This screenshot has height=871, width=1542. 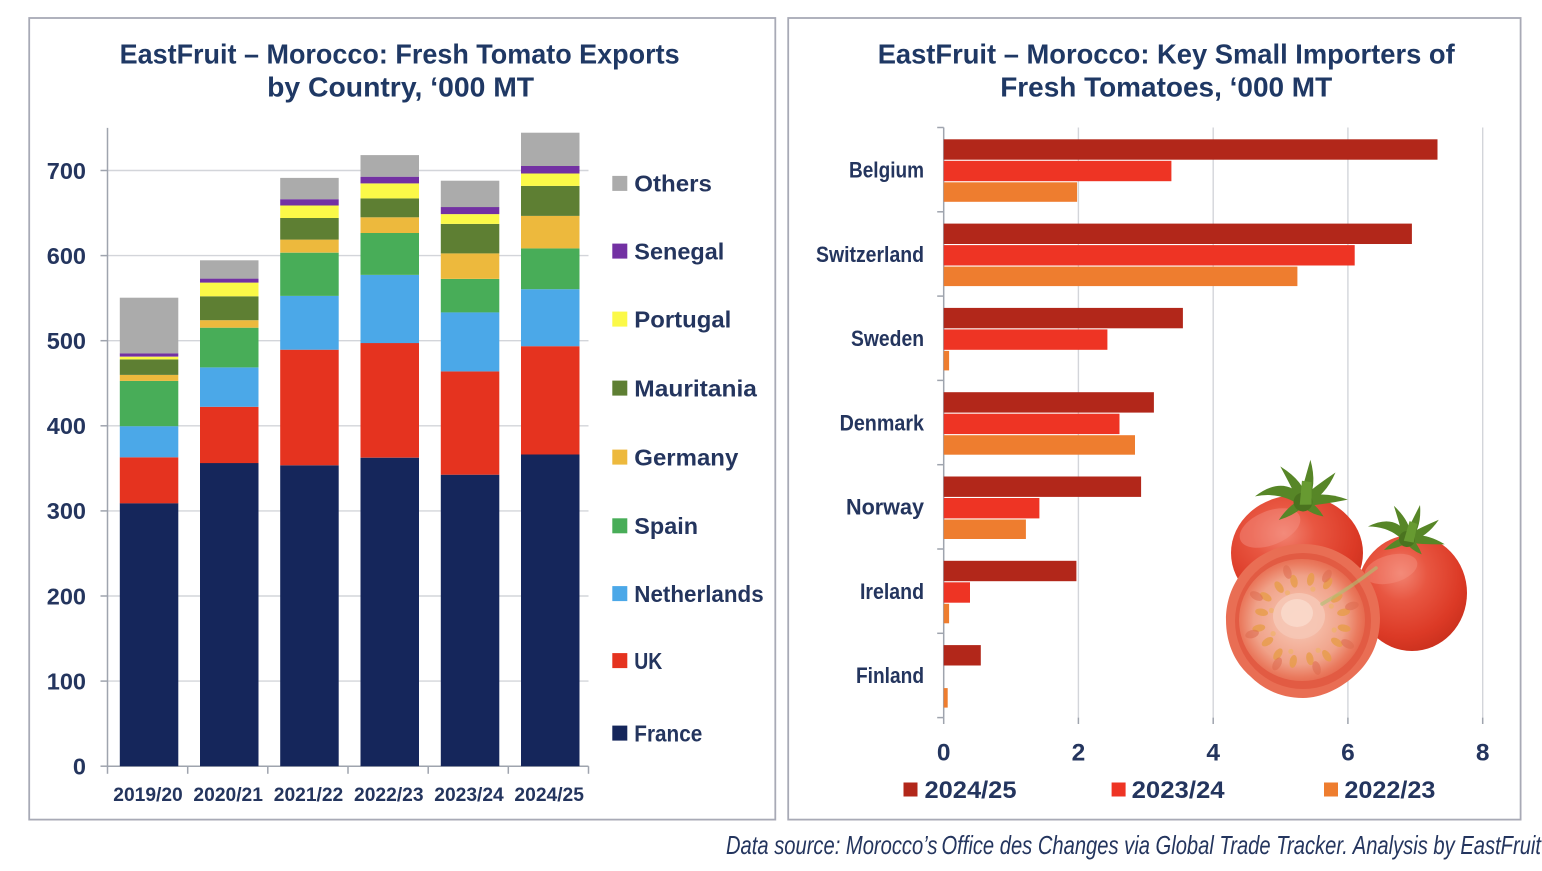 I want to click on svg-text: Sweden, so click(x=887, y=338).